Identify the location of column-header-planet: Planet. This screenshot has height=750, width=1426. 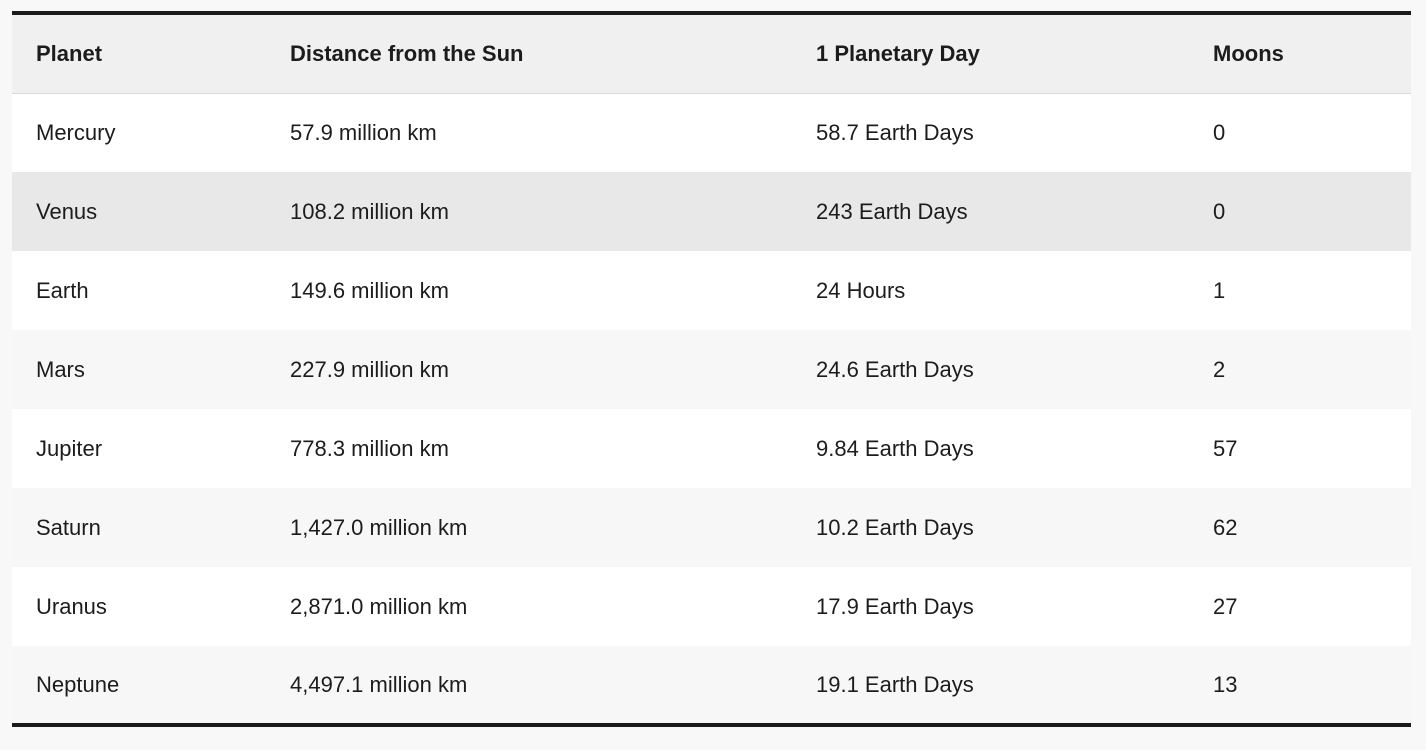
(139, 53).